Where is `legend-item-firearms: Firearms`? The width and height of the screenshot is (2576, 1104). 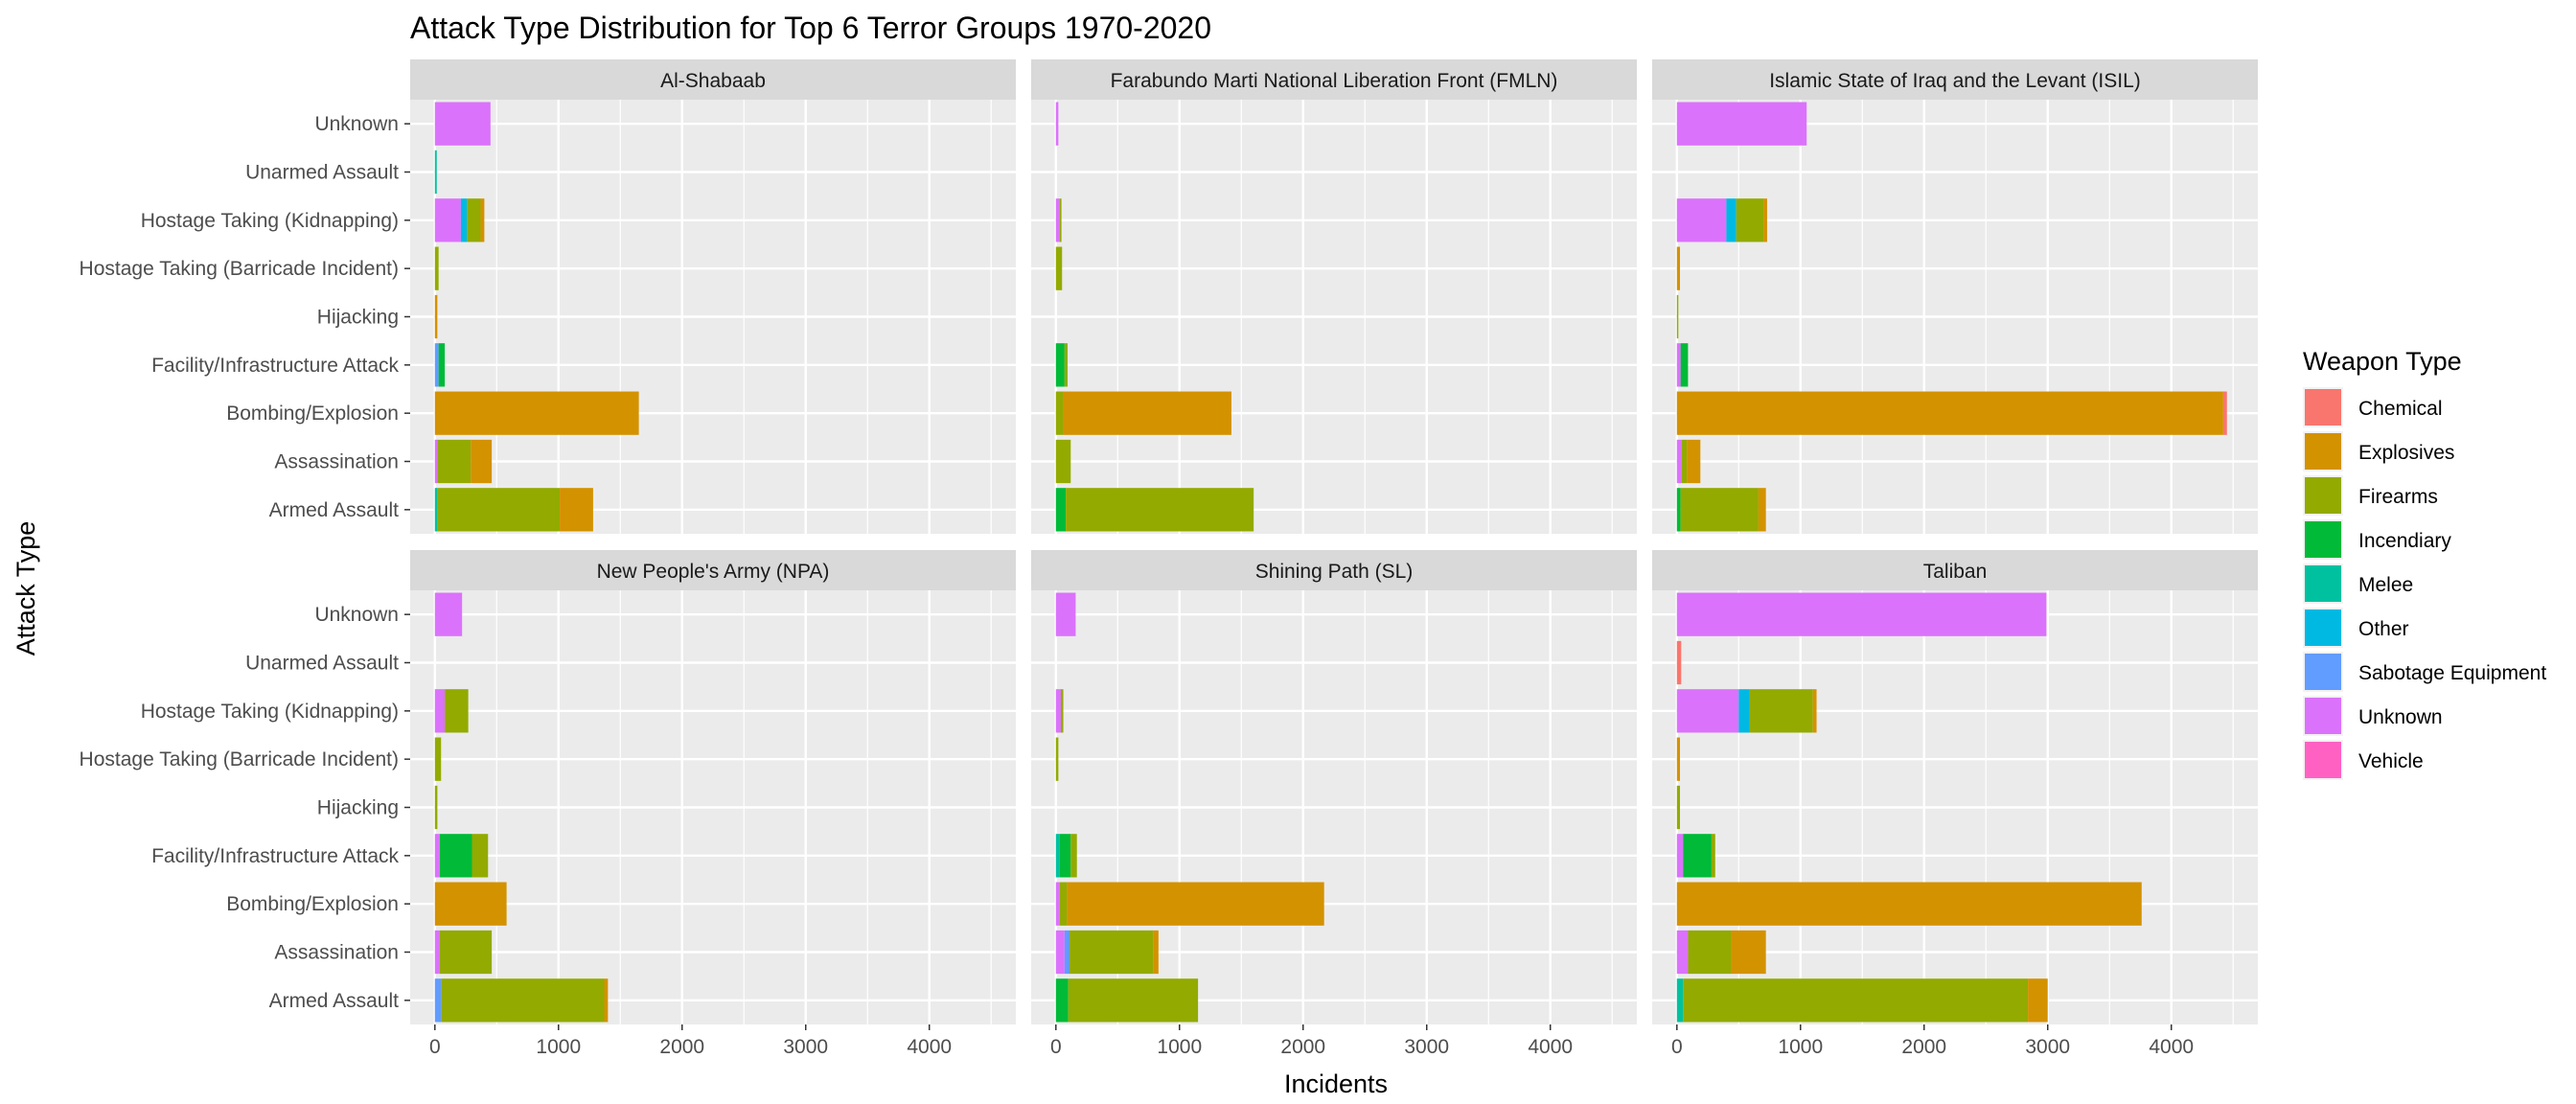 legend-item-firearms: Firearms is located at coordinates (2370, 495).